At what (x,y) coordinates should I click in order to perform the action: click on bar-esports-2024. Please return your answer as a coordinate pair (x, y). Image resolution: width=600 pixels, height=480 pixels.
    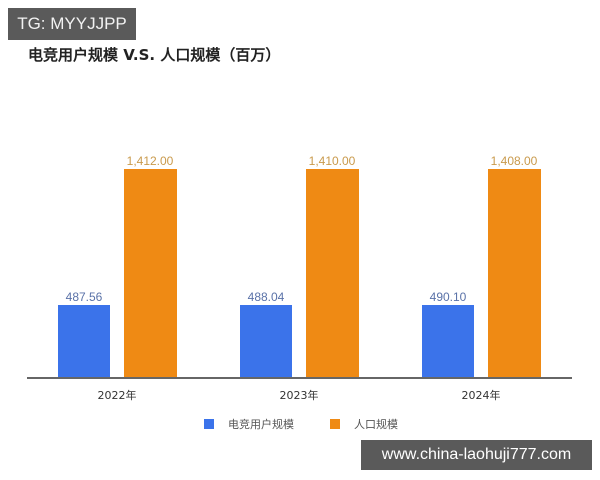
    Looking at the image, I should click on (448, 341).